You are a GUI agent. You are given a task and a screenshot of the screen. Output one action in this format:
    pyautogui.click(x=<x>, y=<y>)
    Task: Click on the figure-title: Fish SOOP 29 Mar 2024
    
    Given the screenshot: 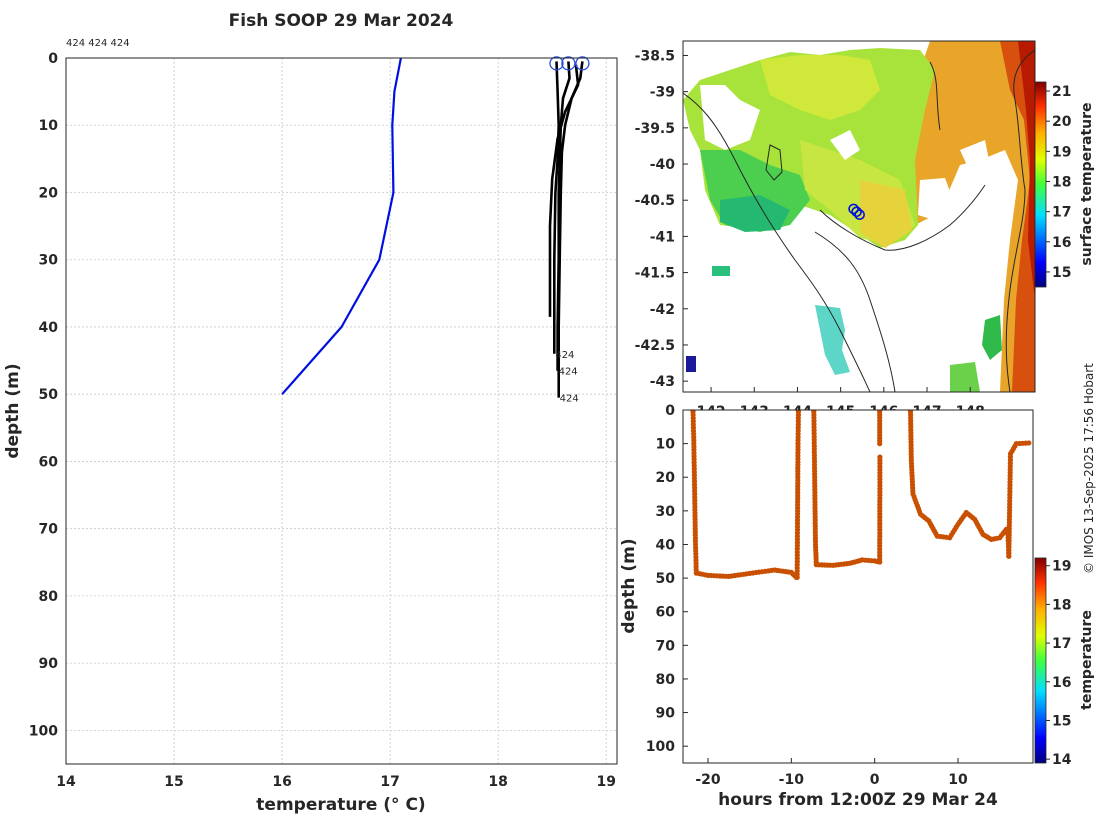 What is the action you would take?
    pyautogui.click(x=341, y=21)
    